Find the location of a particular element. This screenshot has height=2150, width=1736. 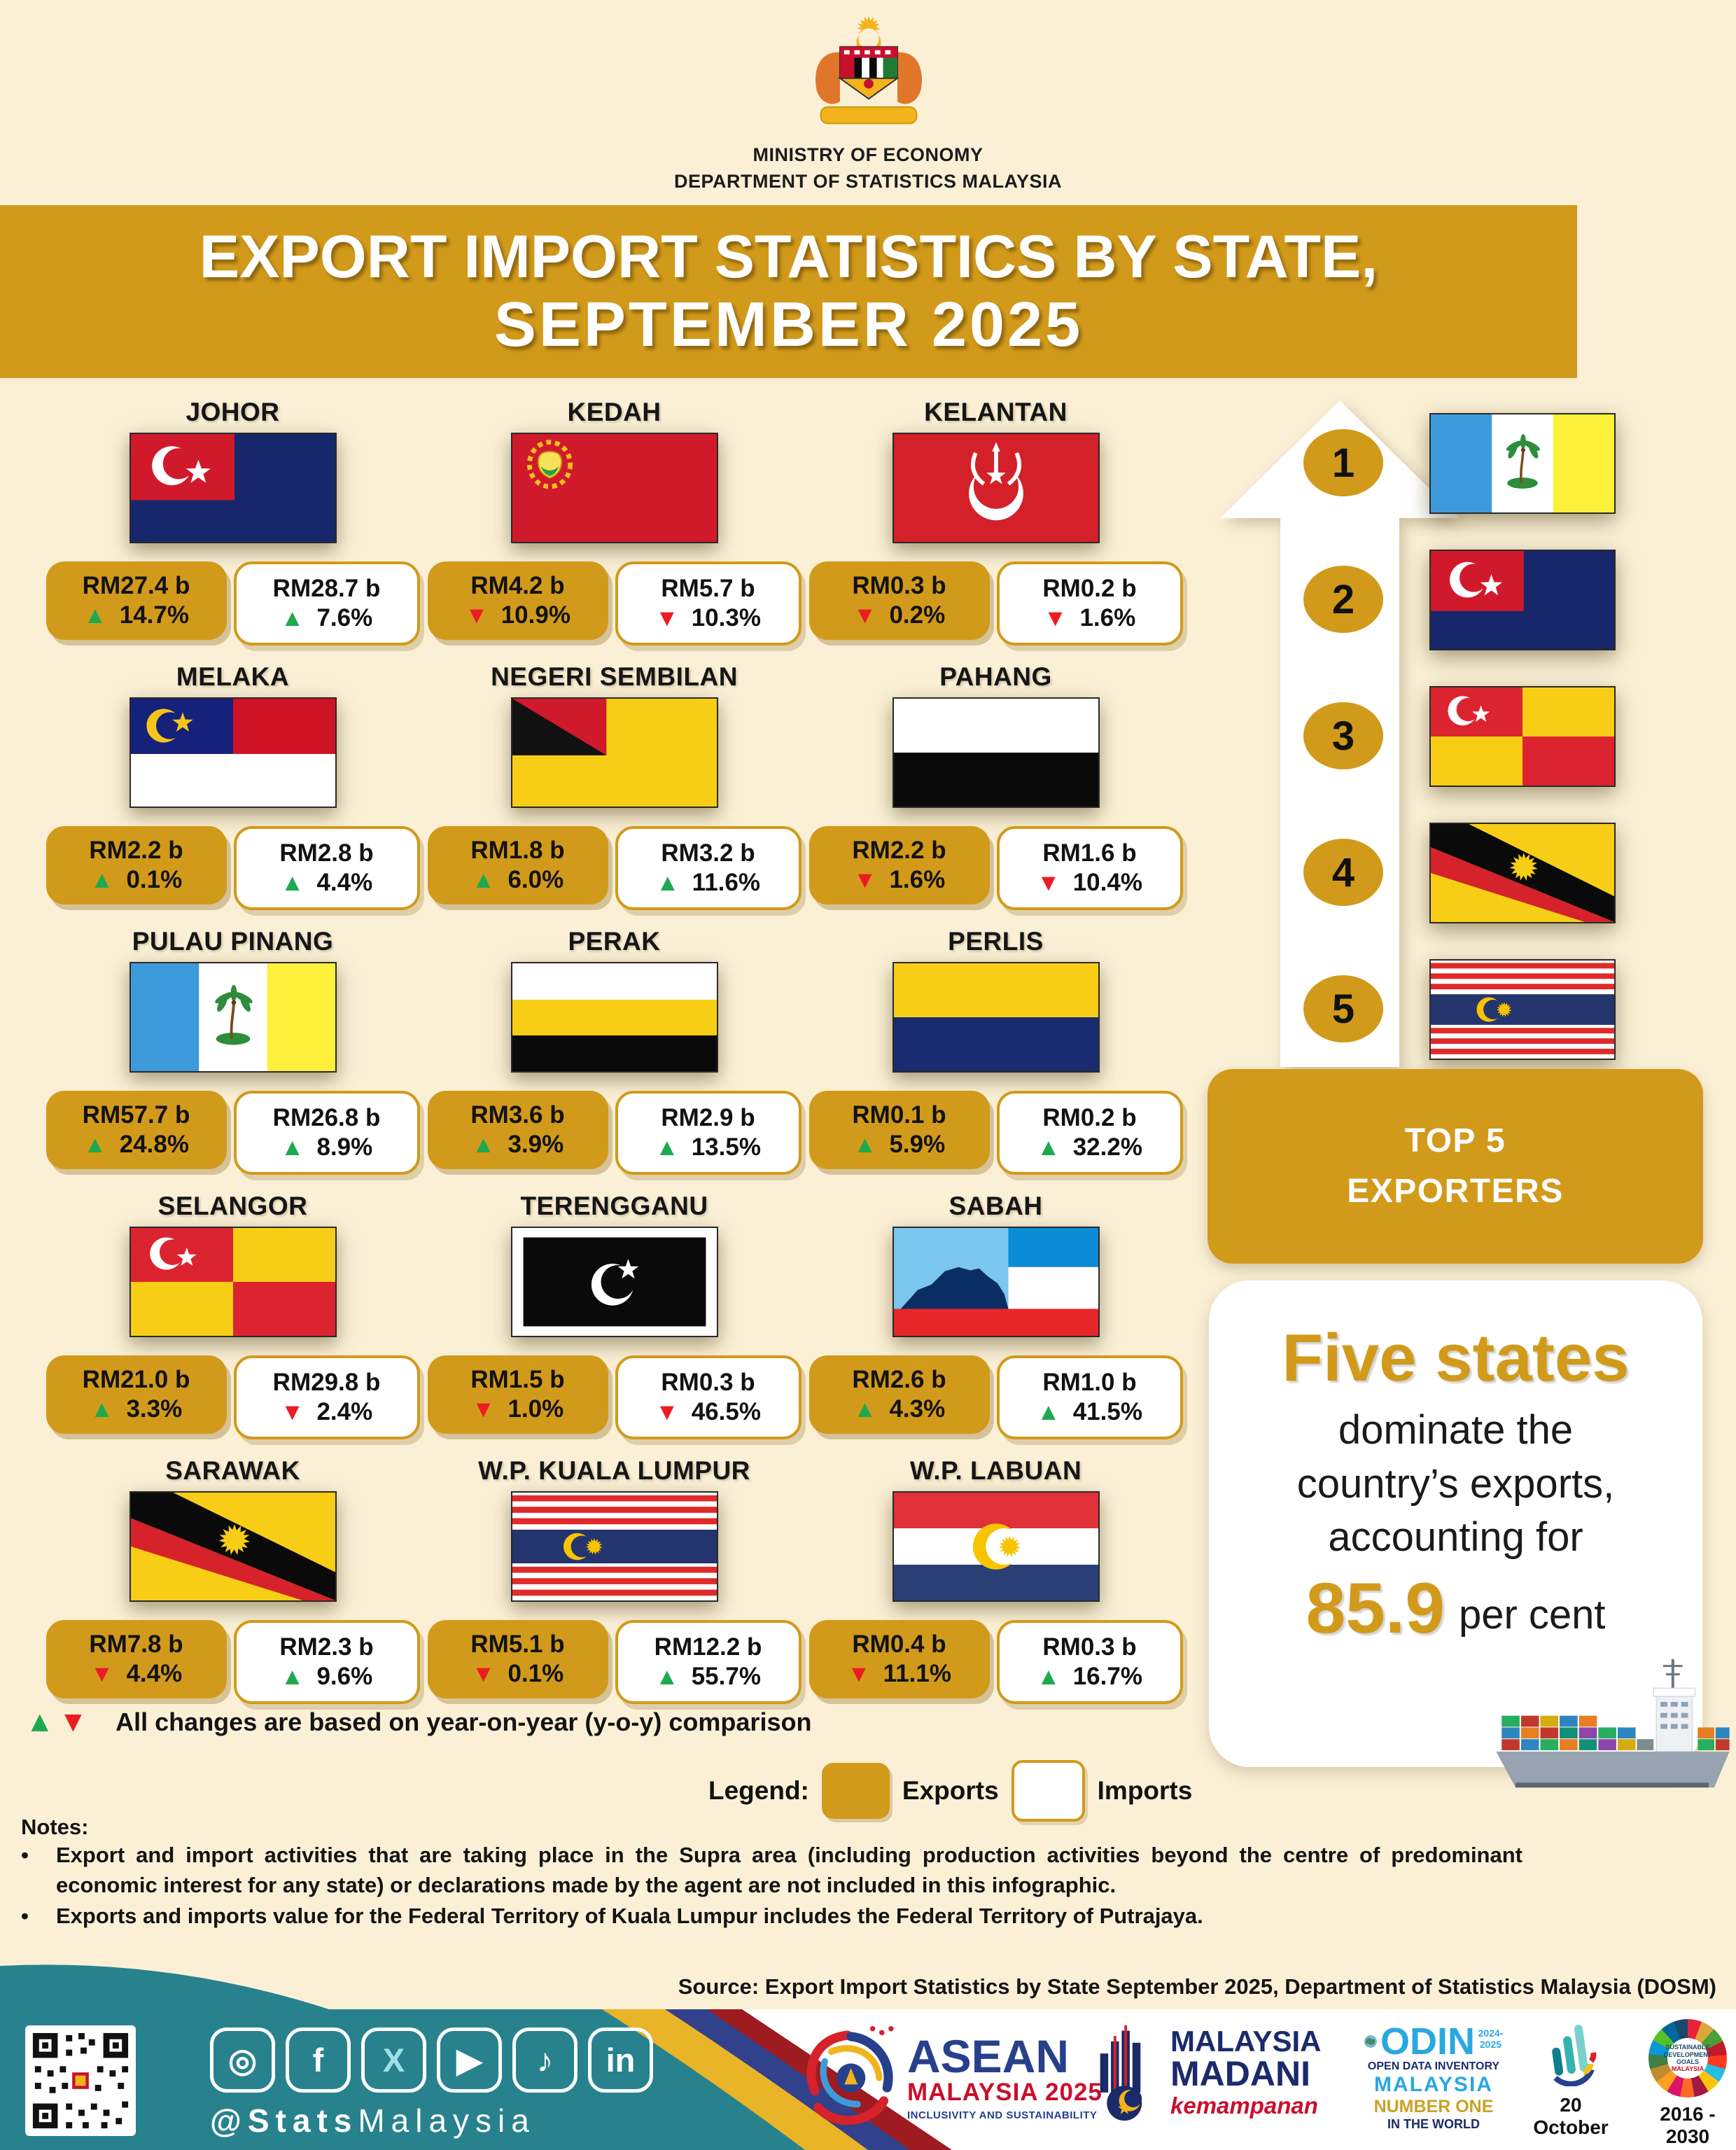

state-name: MELAKA is located at coordinates (233, 676).